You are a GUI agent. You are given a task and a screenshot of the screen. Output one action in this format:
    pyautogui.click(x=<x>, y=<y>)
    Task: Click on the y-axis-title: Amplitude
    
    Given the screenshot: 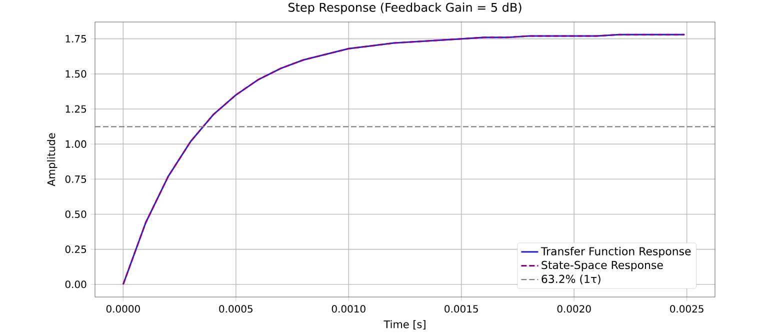 What is the action you would take?
    pyautogui.click(x=52, y=159)
    